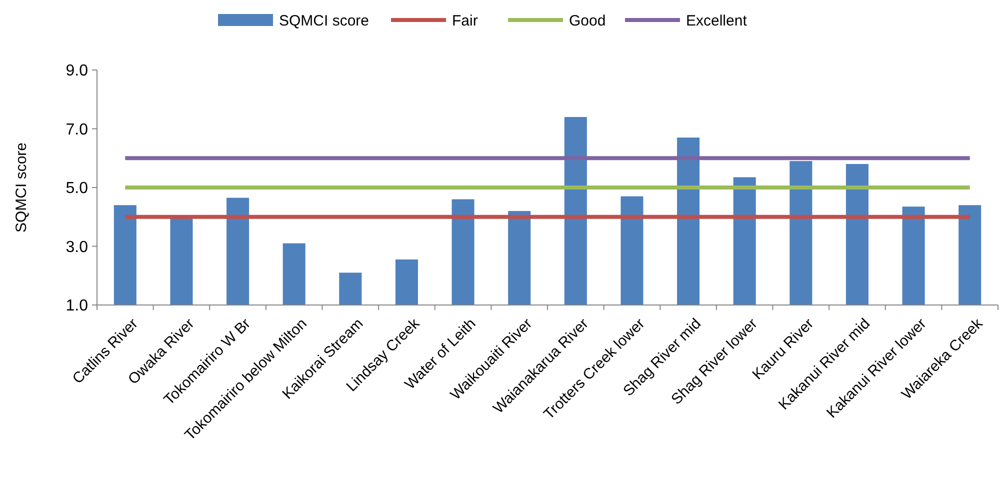  What do you see at coordinates (717, 21) in the screenshot?
I see `legend-label: Excellent` at bounding box center [717, 21].